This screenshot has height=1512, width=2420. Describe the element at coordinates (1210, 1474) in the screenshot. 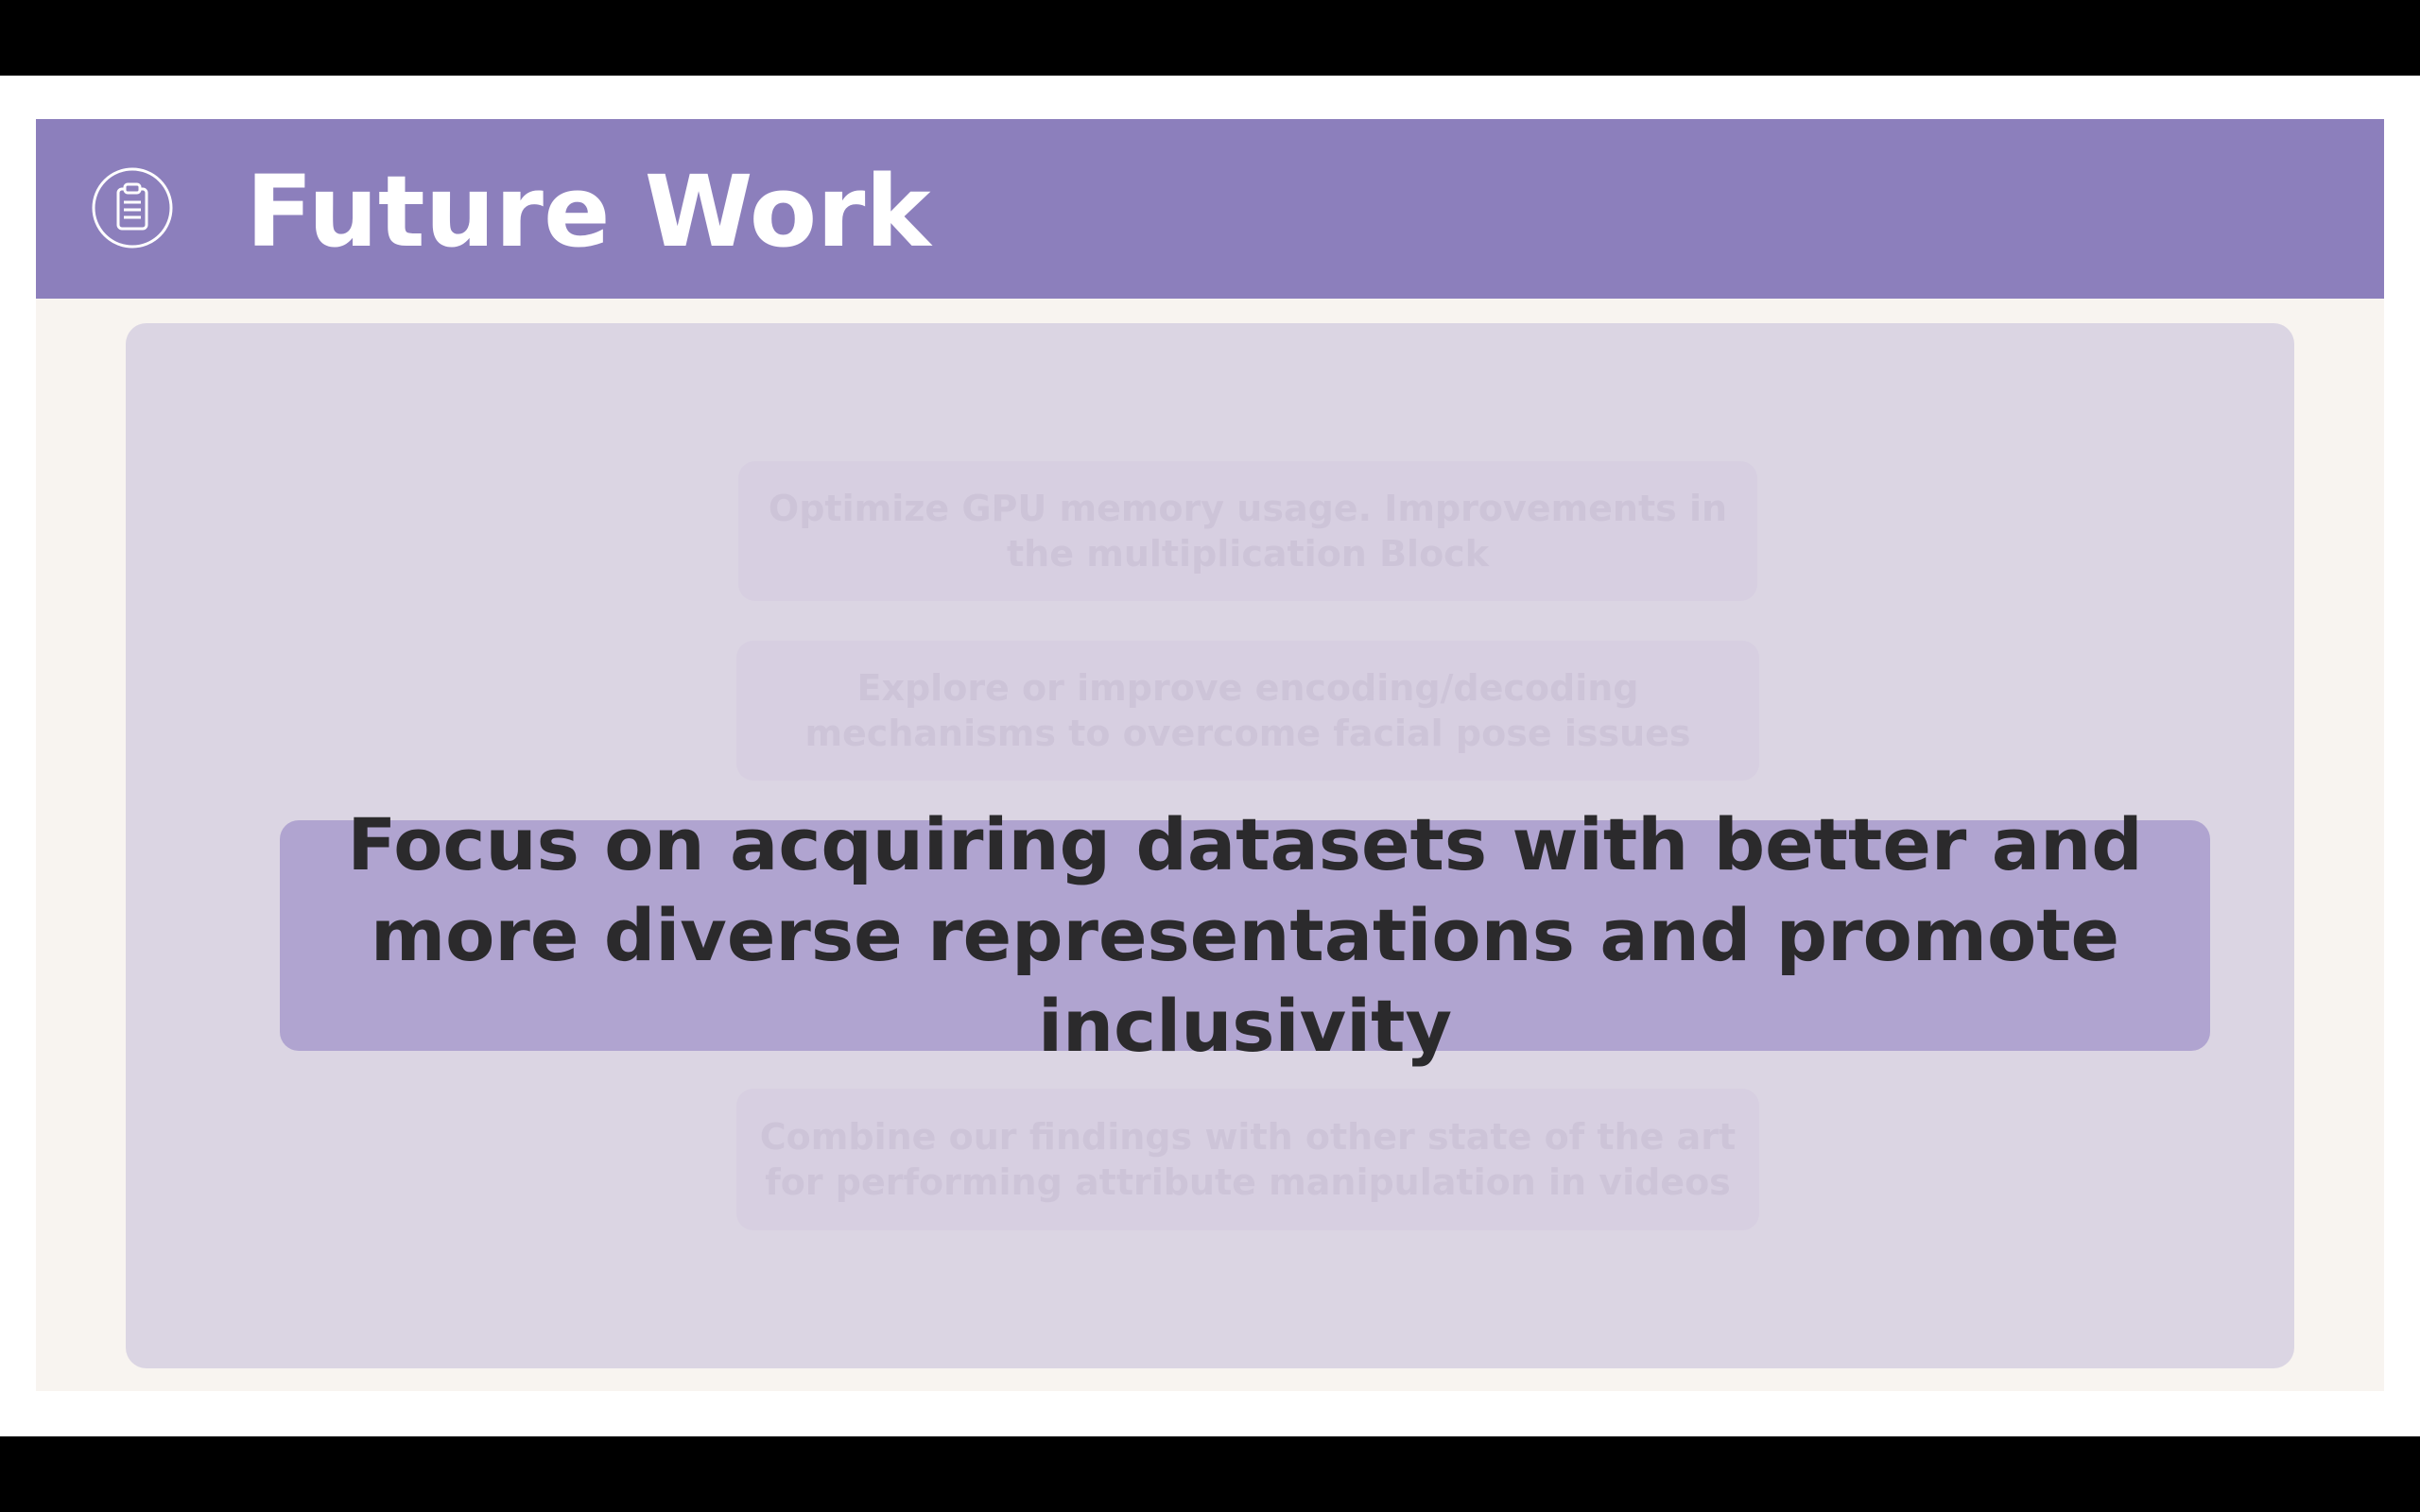

I see `letterbox-bottom` at that location.